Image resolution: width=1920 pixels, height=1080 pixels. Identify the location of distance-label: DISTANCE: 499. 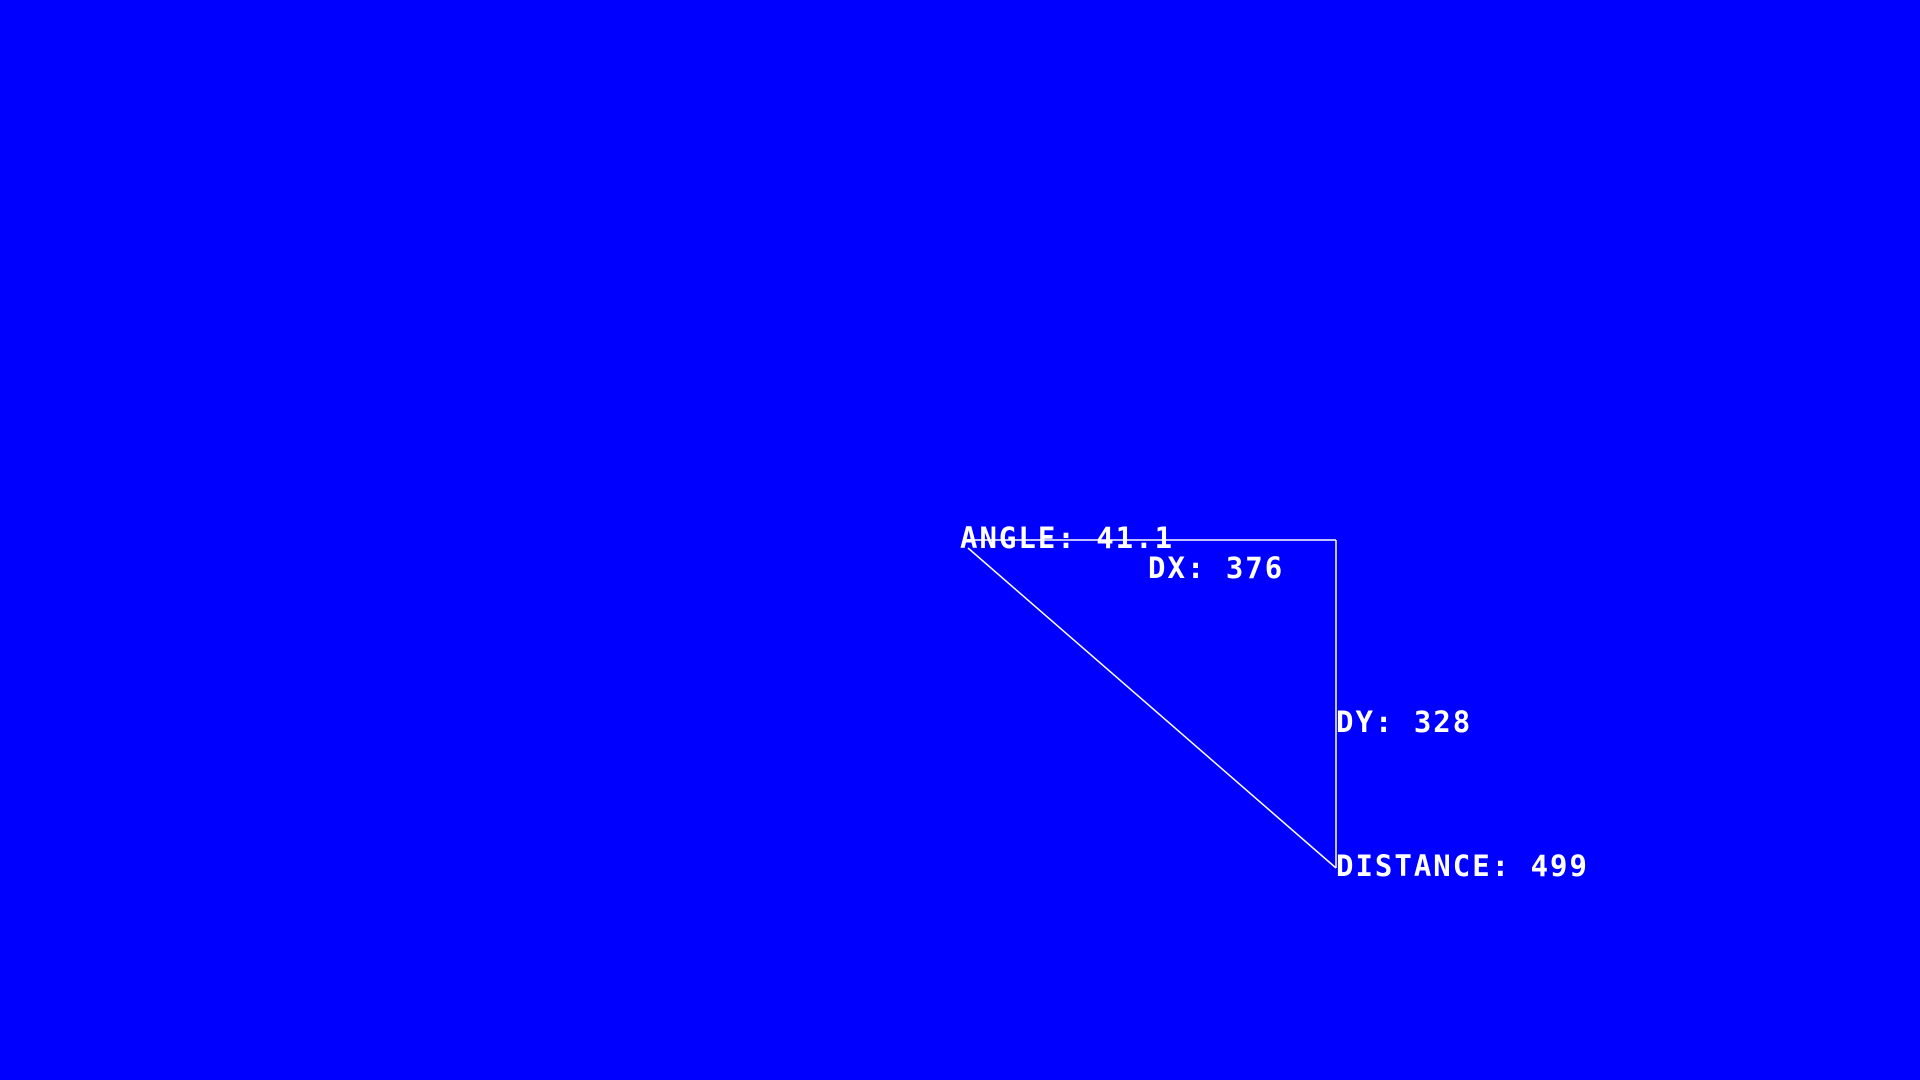
(1462, 866).